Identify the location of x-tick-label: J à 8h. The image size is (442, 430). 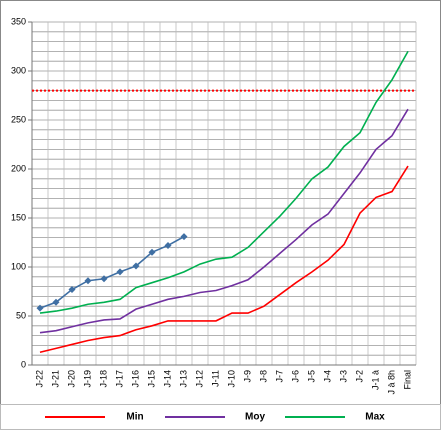
(391, 382).